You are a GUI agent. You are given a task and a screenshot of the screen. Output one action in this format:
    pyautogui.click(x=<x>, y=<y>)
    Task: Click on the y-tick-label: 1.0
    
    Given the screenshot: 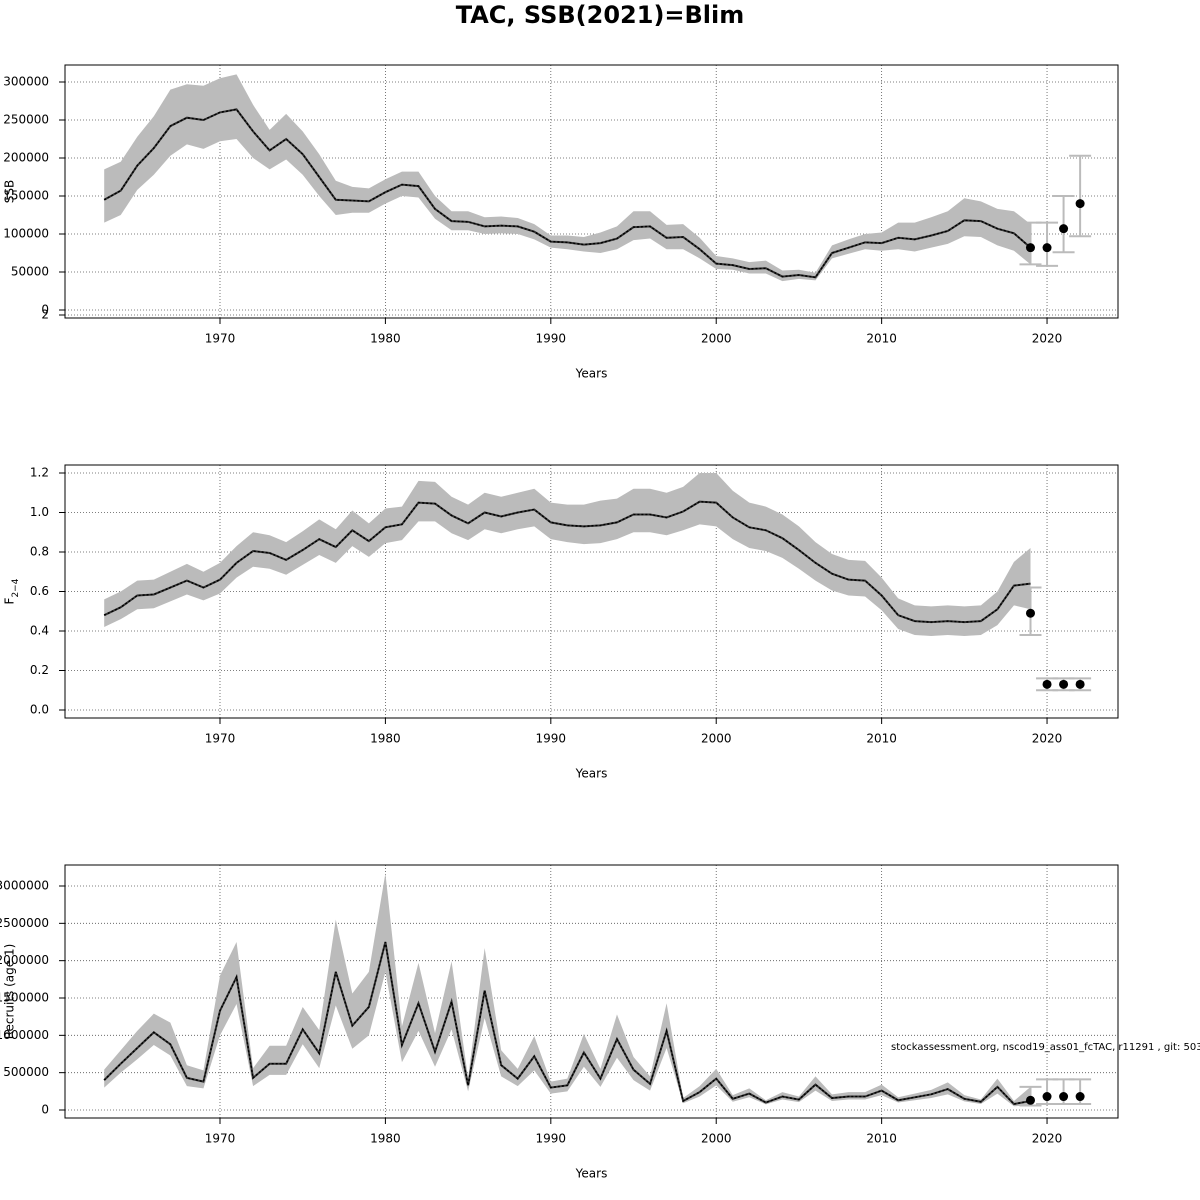 What is the action you would take?
    pyautogui.click(x=39, y=512)
    